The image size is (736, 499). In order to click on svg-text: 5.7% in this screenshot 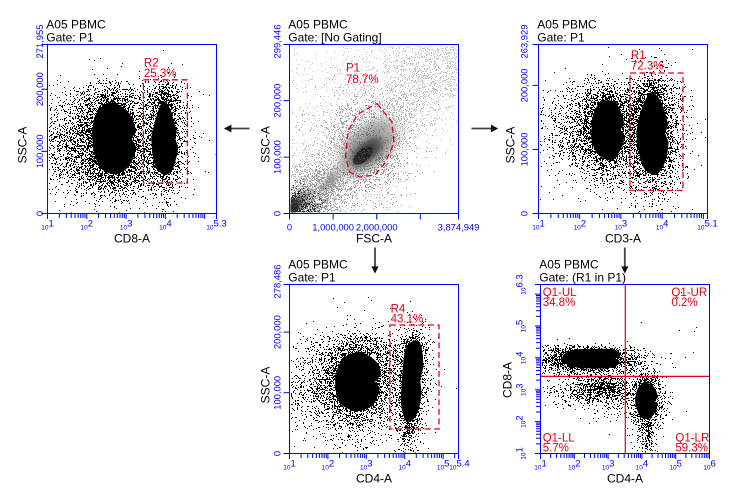, I will do `click(556, 449)`.